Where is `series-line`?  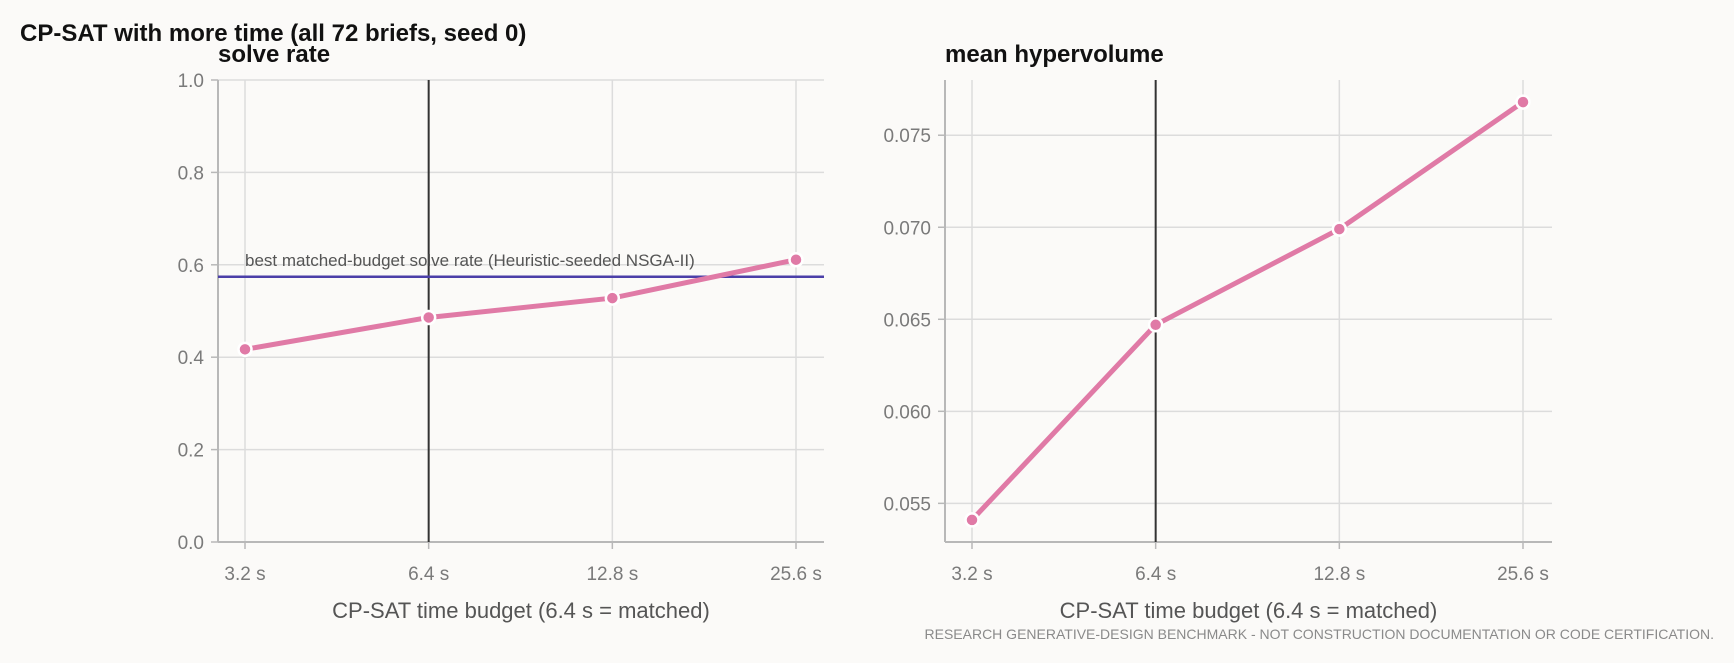 series-line is located at coordinates (520, 304).